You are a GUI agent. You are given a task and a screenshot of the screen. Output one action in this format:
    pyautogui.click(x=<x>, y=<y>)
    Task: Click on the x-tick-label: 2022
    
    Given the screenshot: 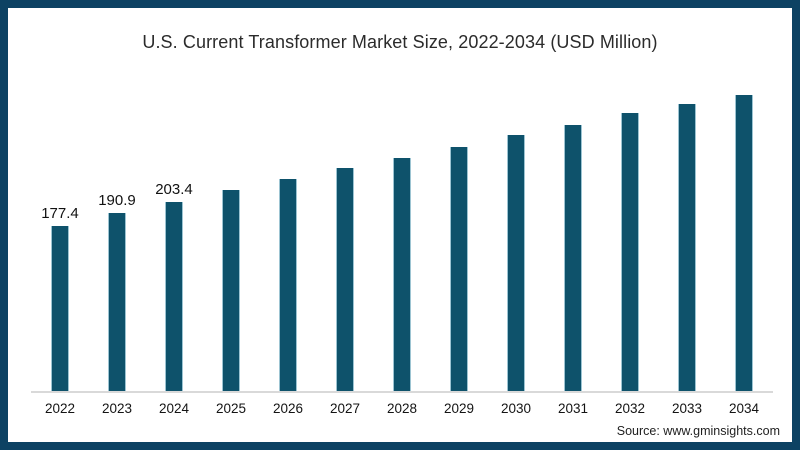 What is the action you would take?
    pyautogui.click(x=60, y=408)
    